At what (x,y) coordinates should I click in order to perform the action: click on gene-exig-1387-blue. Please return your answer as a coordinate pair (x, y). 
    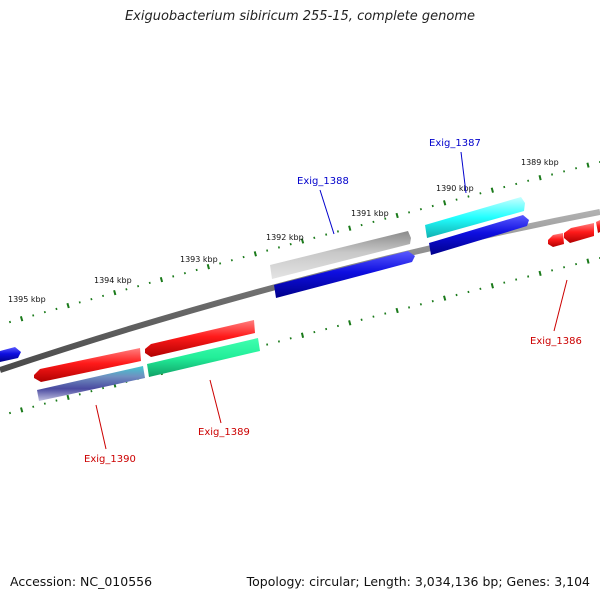
    Looking at the image, I should click on (479, 235).